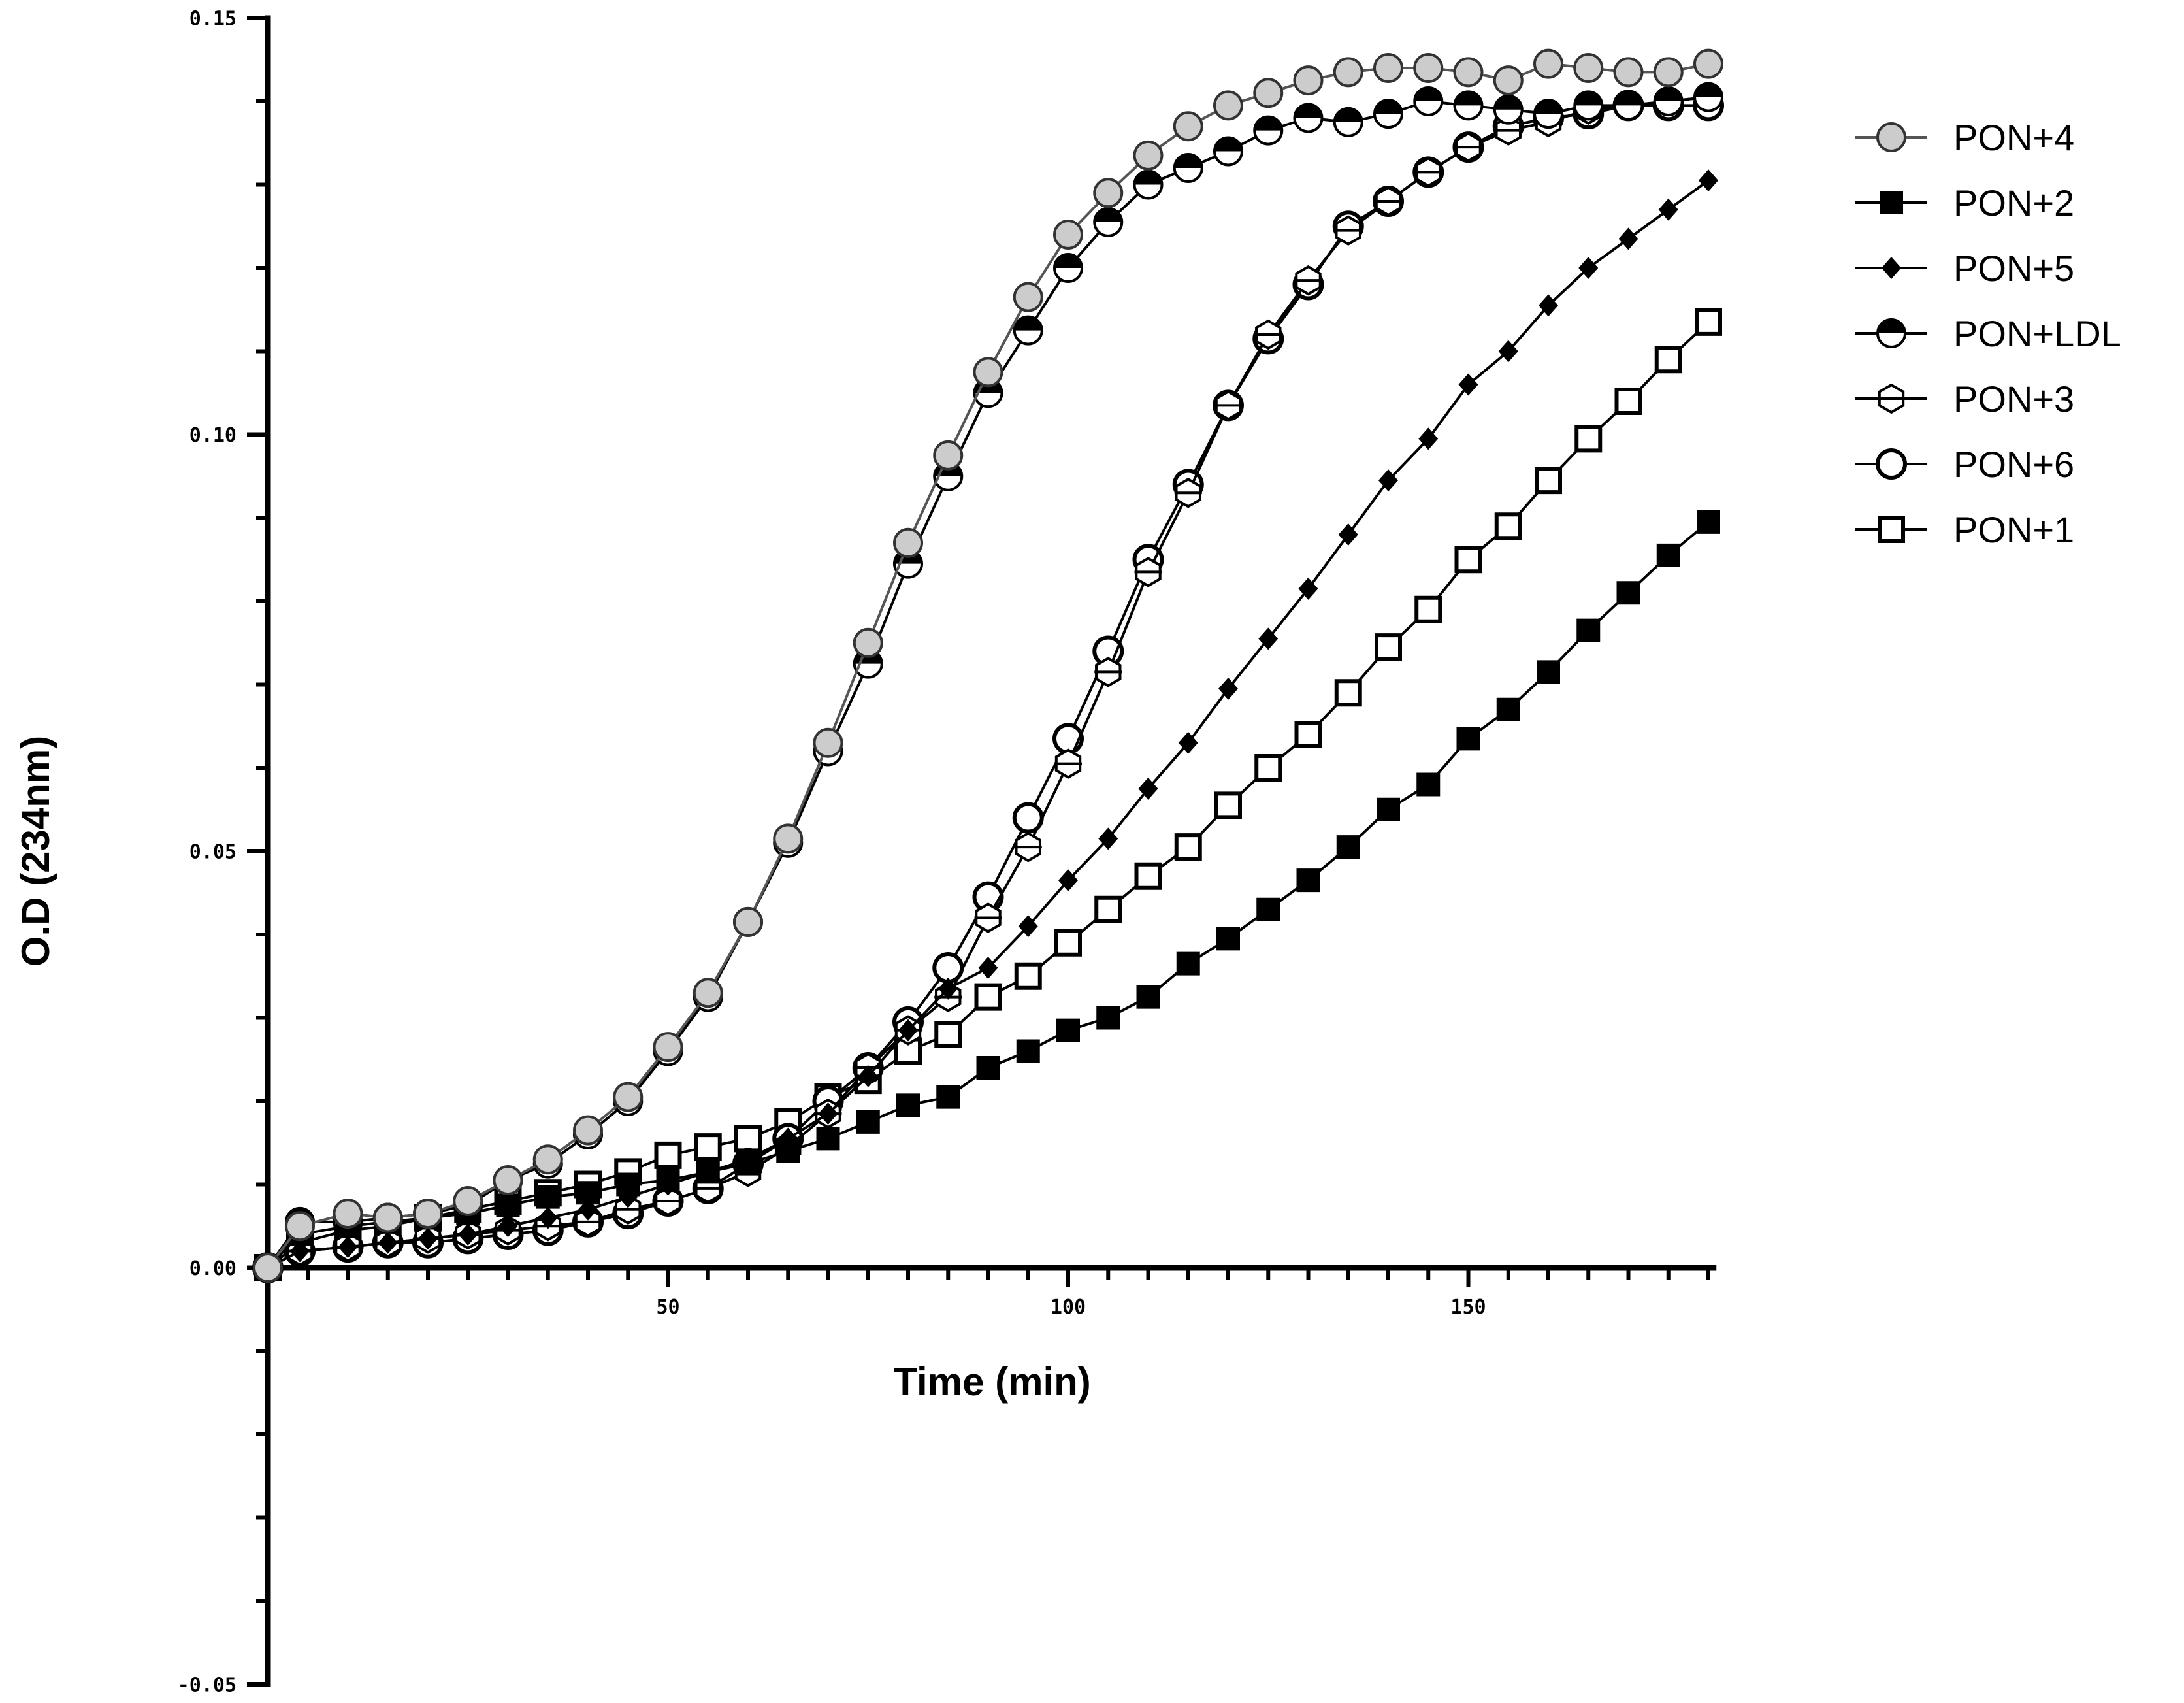  Describe the element at coordinates (212, 1268) in the screenshot. I see `y-tick-label: 0.00` at that location.